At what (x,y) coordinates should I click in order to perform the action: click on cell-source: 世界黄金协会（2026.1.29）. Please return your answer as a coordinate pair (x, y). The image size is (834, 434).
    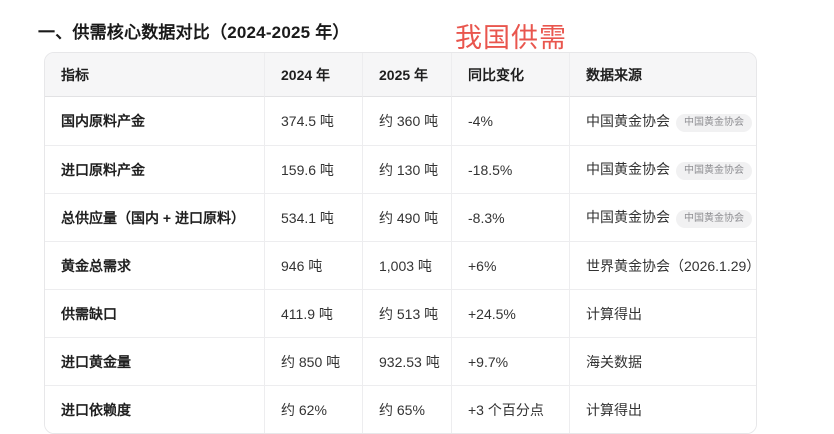
    Looking at the image, I should click on (662, 265).